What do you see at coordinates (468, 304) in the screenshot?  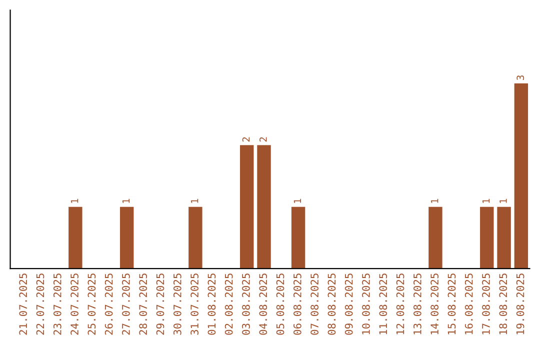 I see `x-tick-label: 16.08.2025` at bounding box center [468, 304].